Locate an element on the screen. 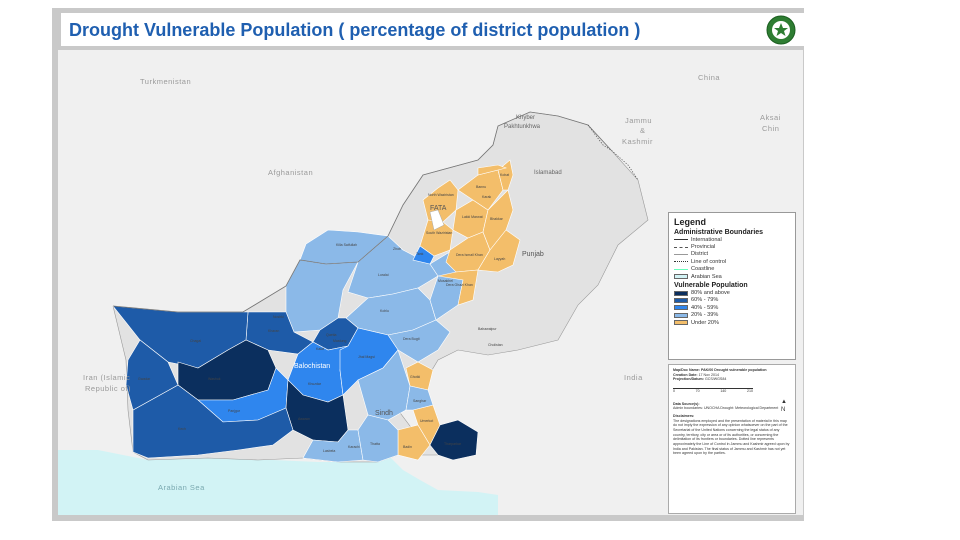 The image size is (960, 540). legend-label: Coastline is located at coordinates (703, 269).